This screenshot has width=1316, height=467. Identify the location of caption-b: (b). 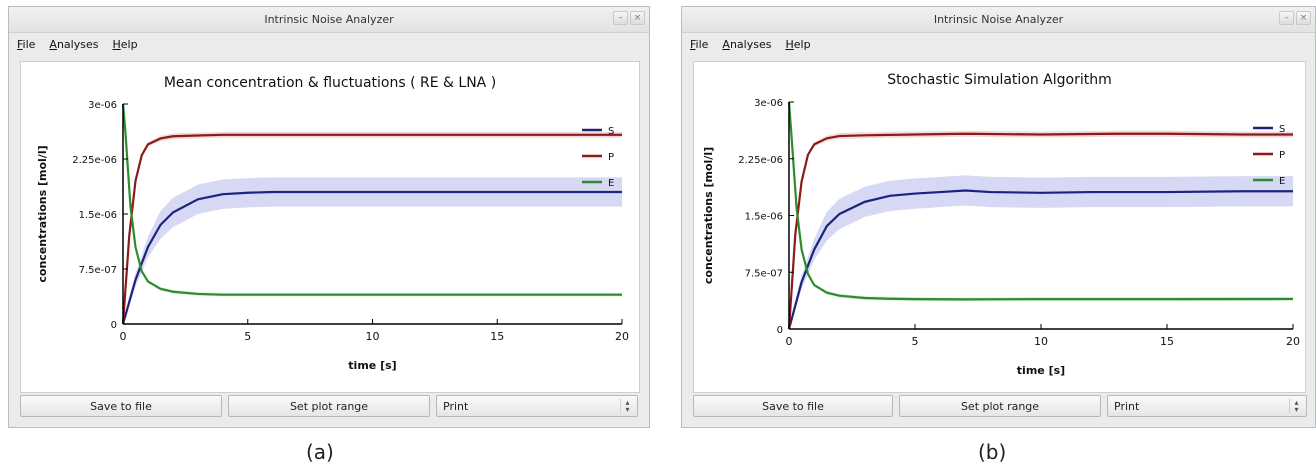
(992, 452).